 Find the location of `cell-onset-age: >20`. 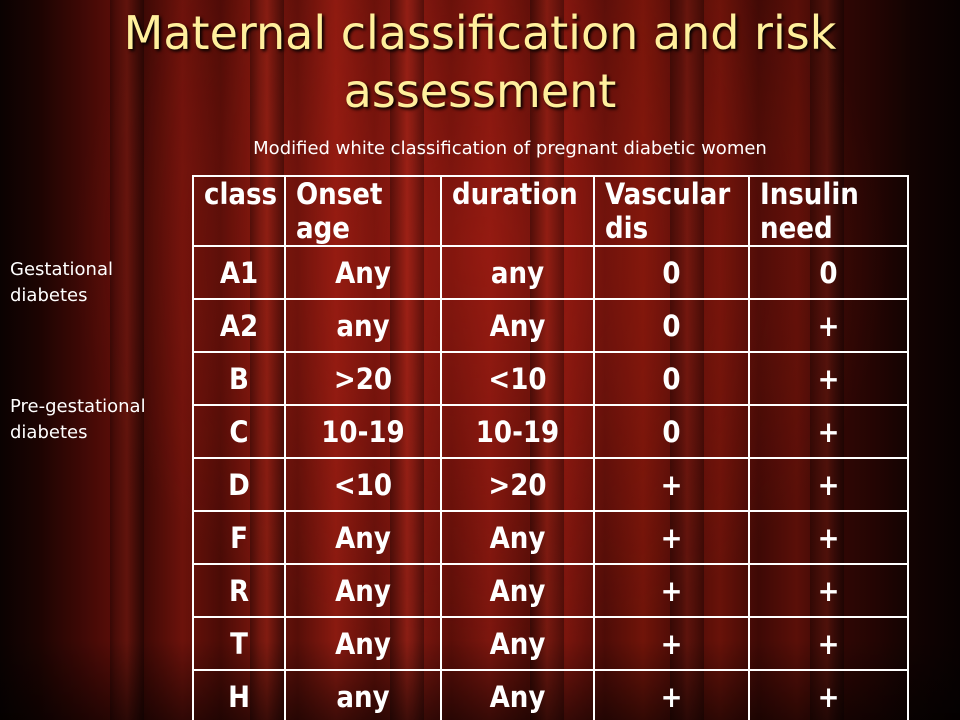

cell-onset-age: >20 is located at coordinates (363, 378).